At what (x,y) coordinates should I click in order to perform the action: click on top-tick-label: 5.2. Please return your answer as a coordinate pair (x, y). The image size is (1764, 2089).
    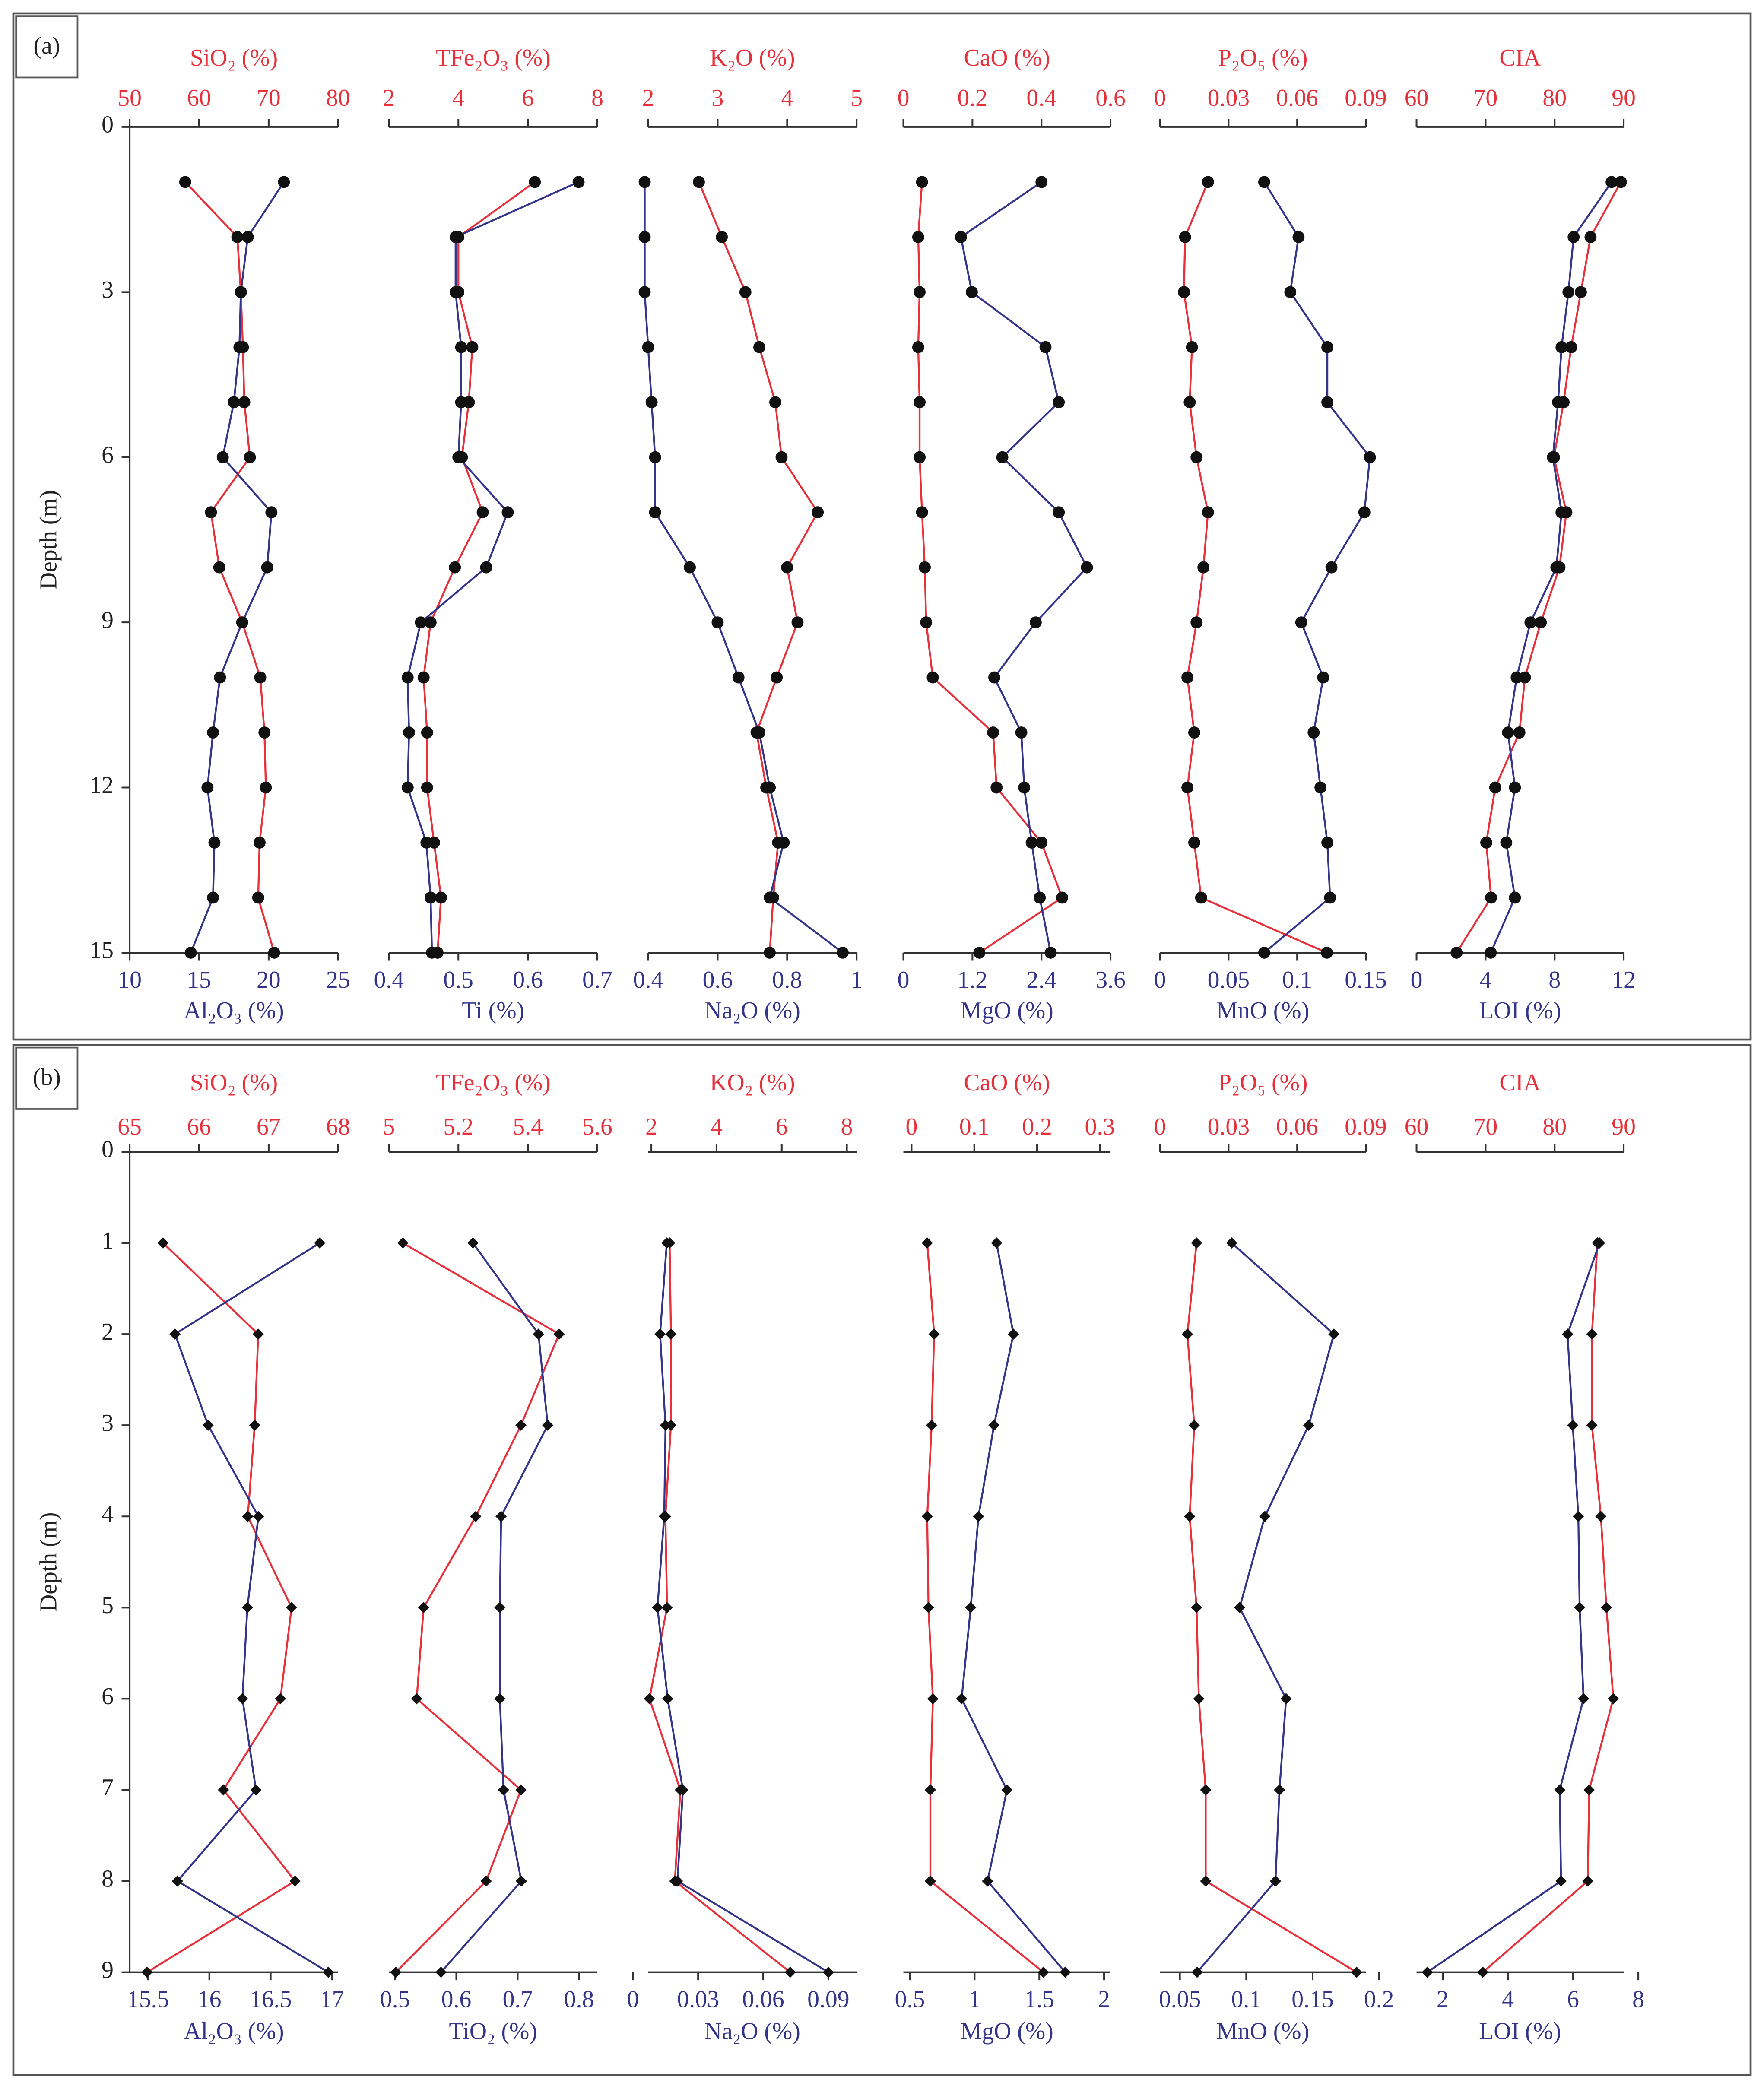
    Looking at the image, I should click on (458, 1126).